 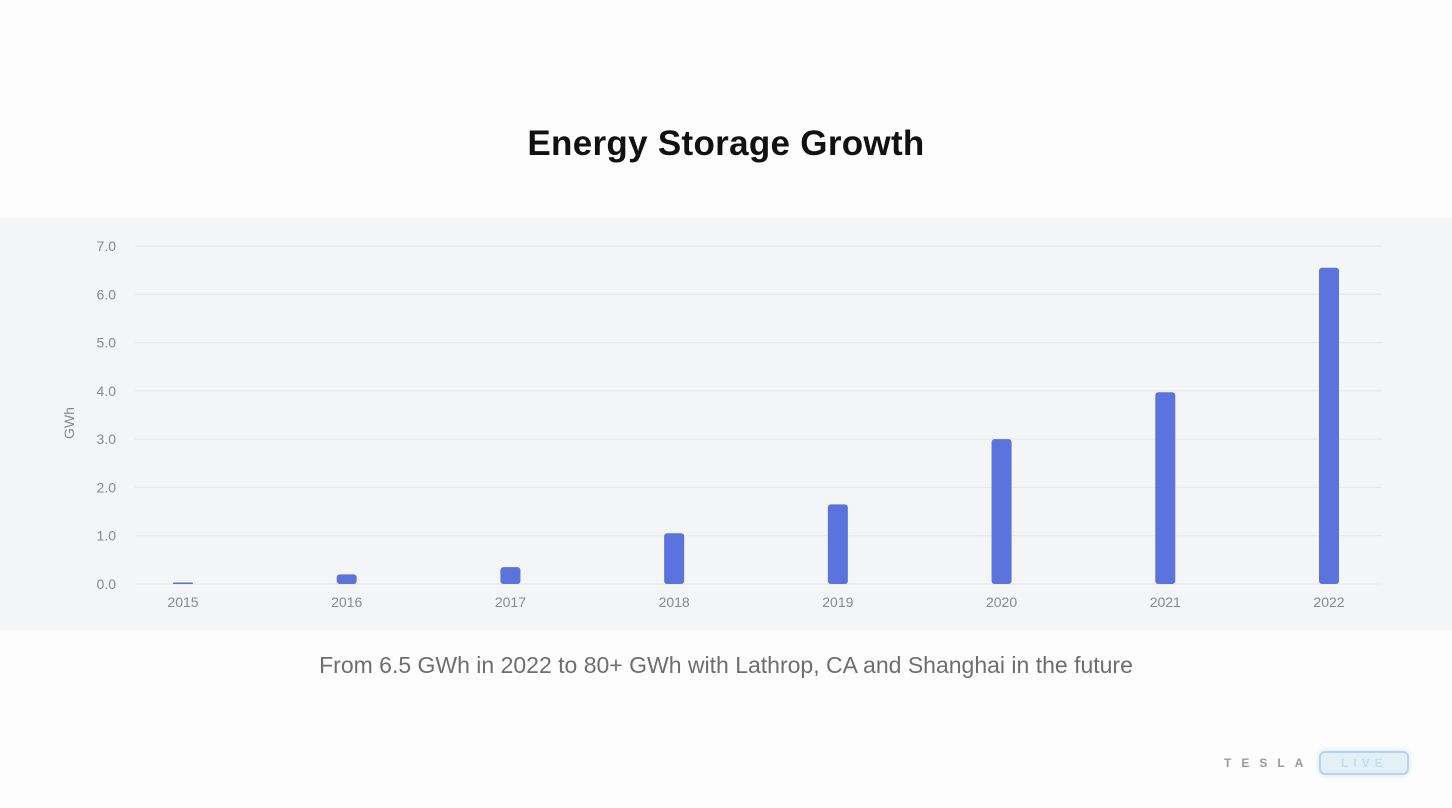 What do you see at coordinates (346, 602) in the screenshot?
I see `x-tick-label: 2016` at bounding box center [346, 602].